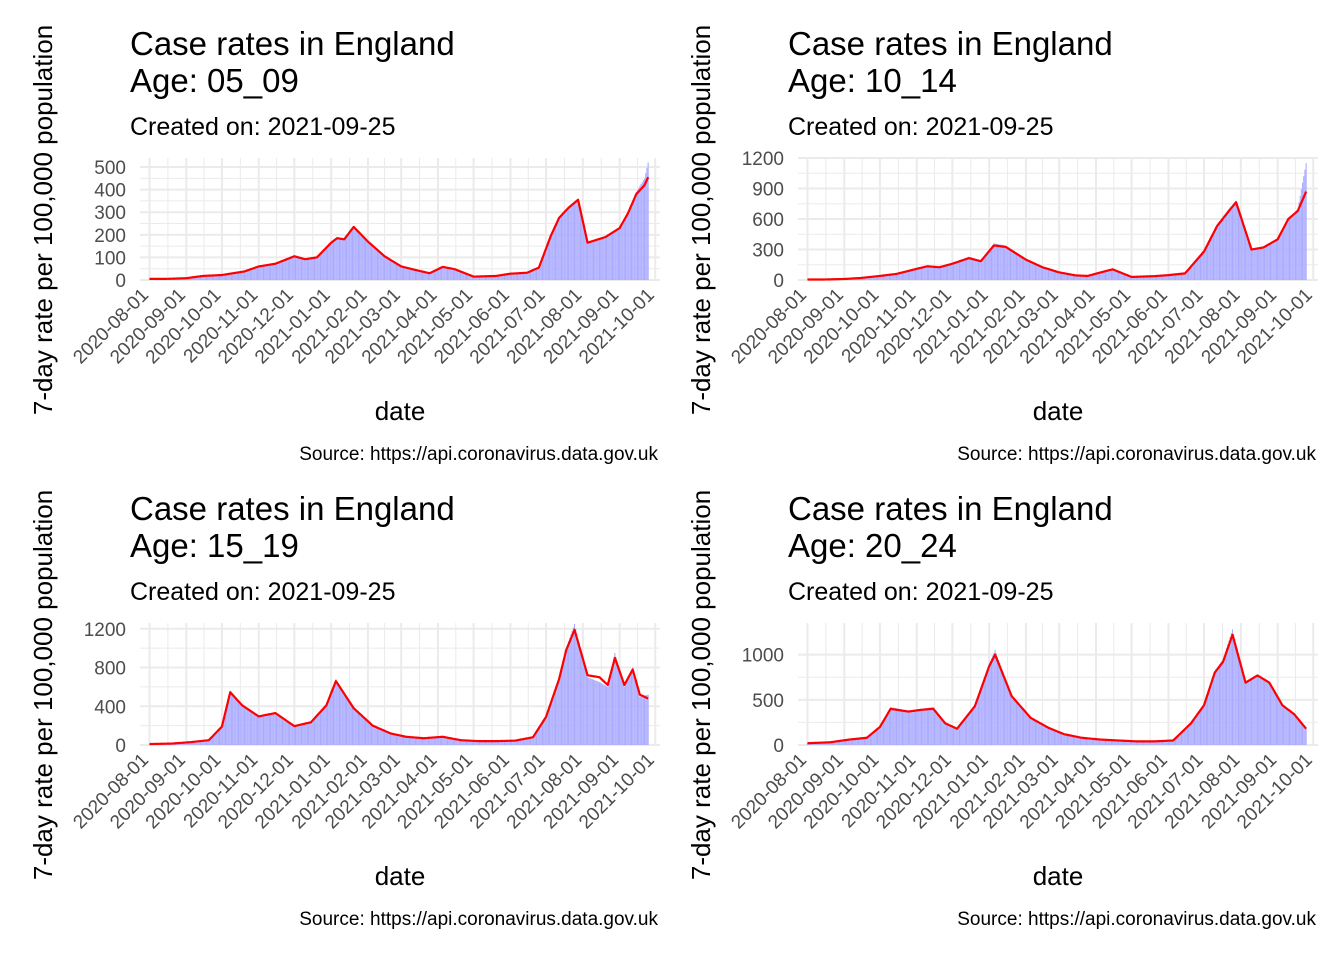 This screenshot has width=1344, height=960. Describe the element at coordinates (110, 236) in the screenshot. I see `y-tick-label: 200` at that location.